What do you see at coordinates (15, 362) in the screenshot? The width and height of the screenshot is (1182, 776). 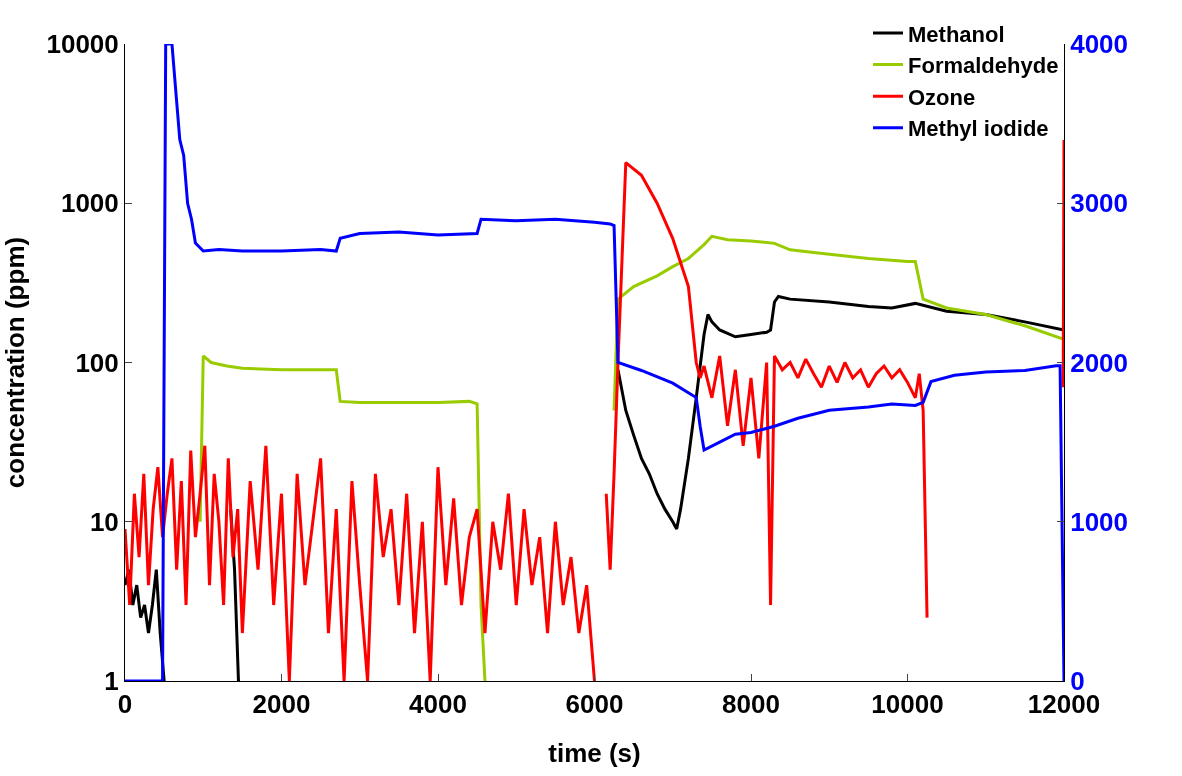 I see `y-axis-title: concentration (ppm)` at bounding box center [15, 362].